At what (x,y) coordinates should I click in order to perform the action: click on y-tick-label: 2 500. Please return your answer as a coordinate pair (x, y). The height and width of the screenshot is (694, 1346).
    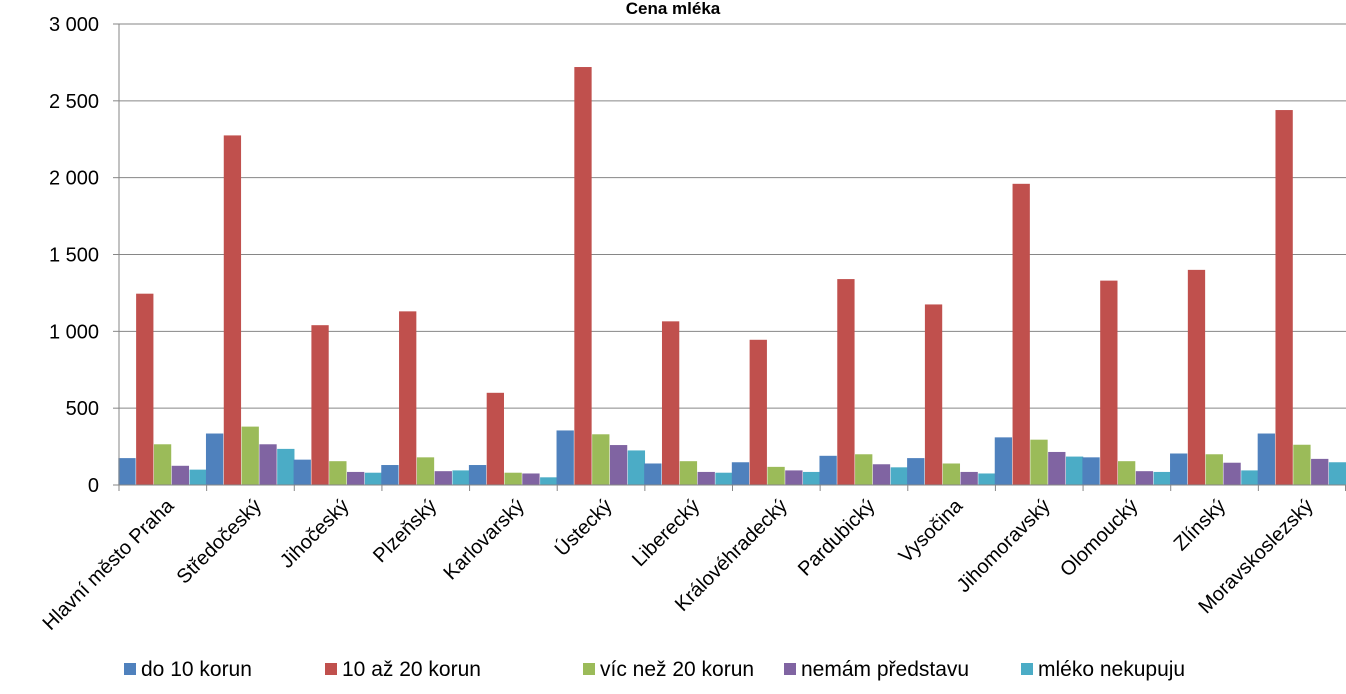
    Looking at the image, I should click on (74, 102).